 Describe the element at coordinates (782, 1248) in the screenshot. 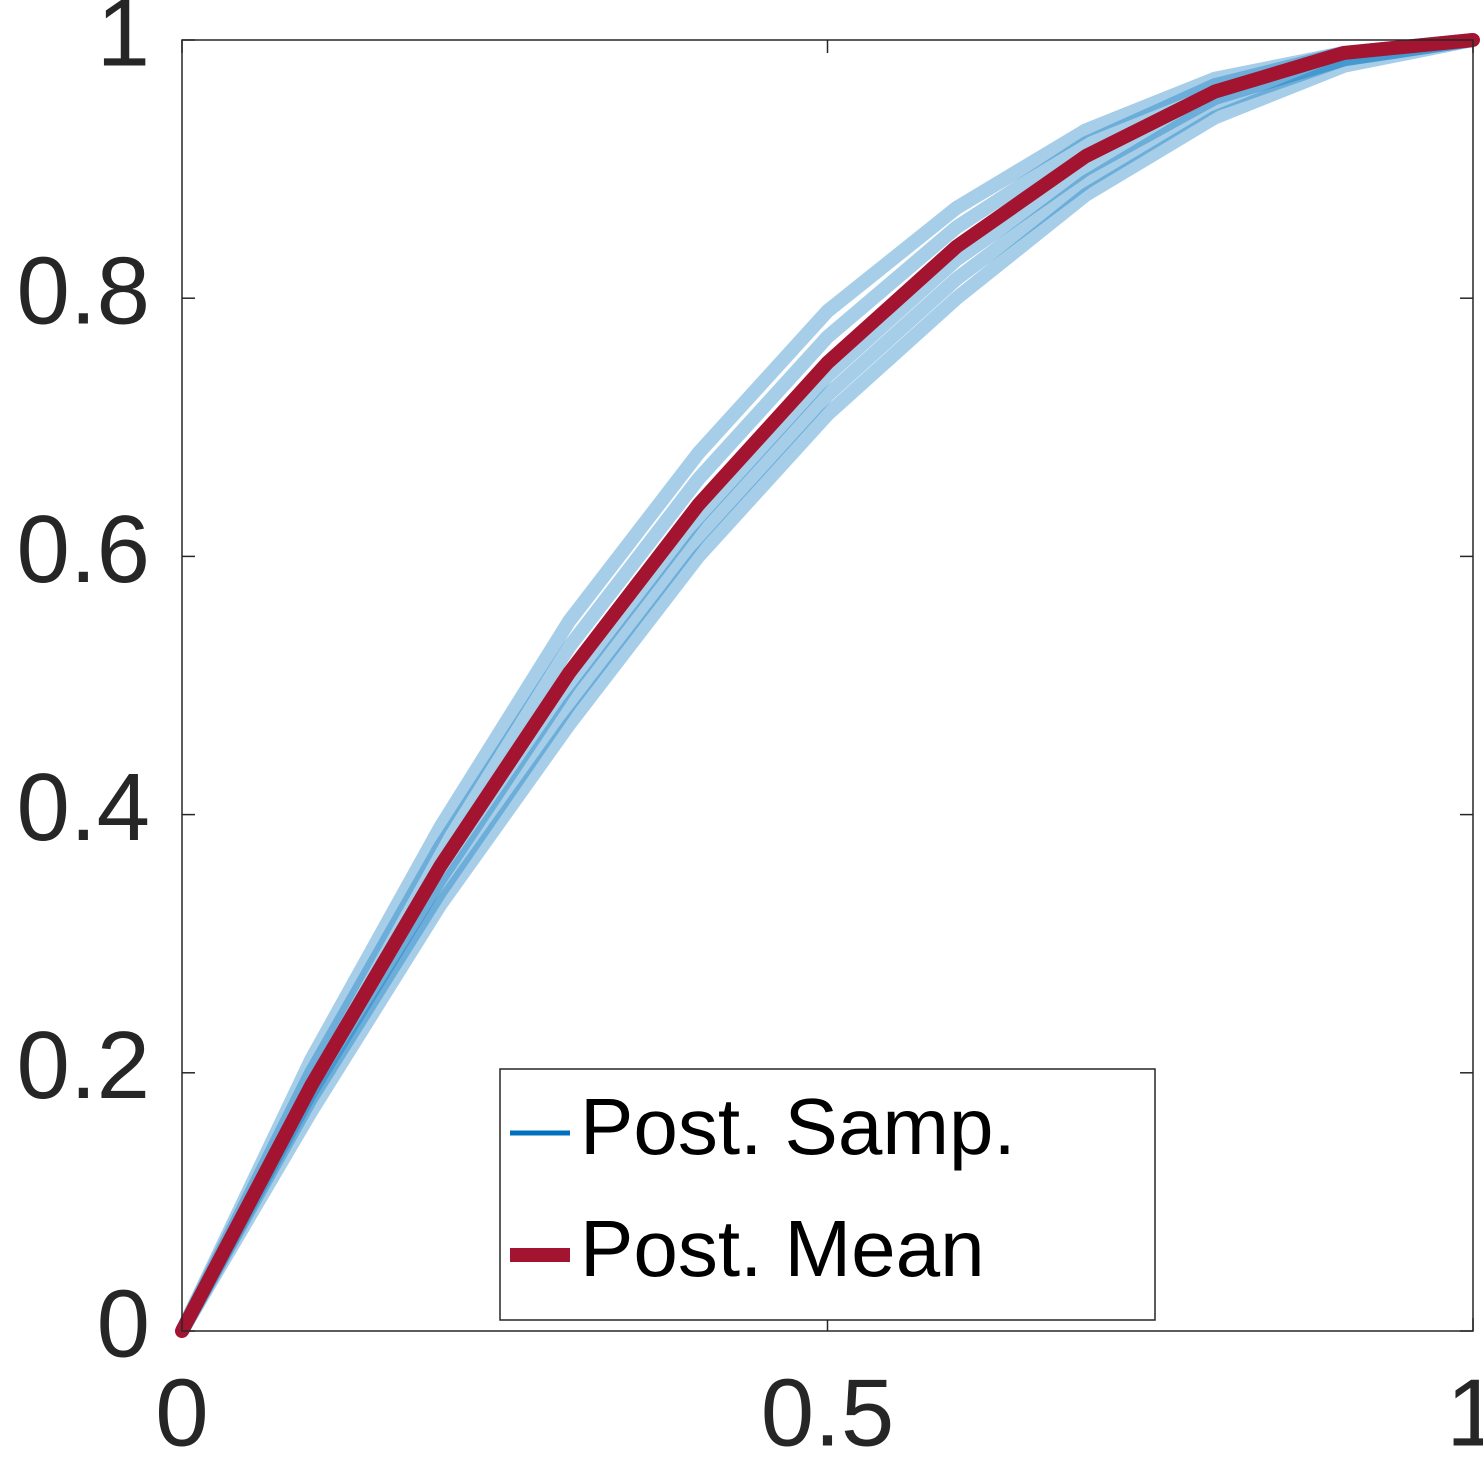

I see `legend-label: Post. Mean` at that location.